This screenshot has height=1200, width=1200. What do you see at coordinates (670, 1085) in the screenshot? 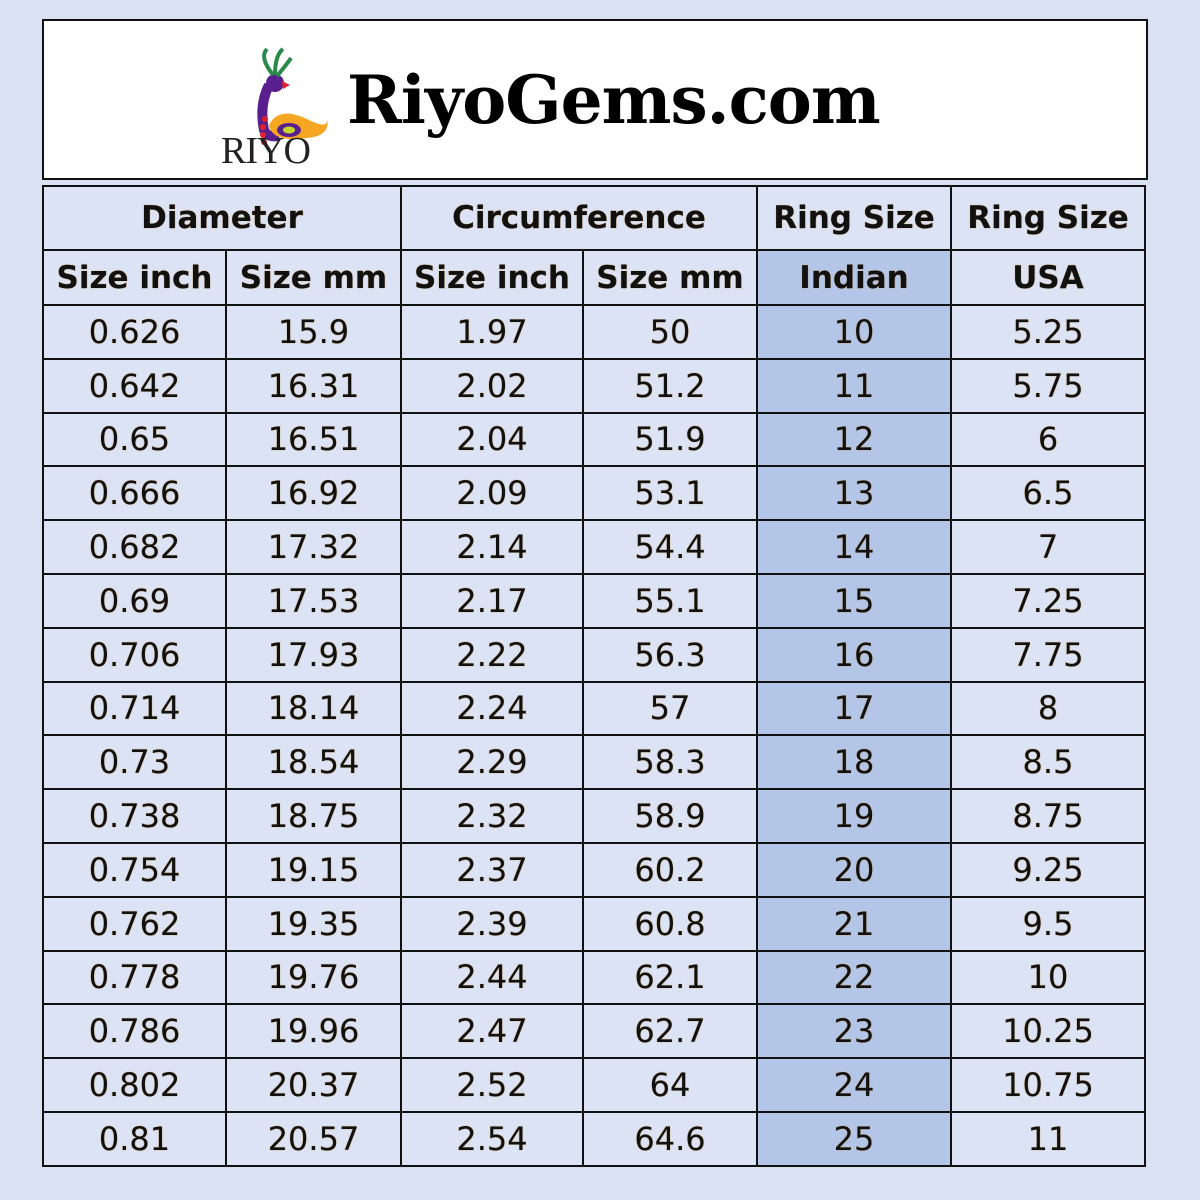
I see `cell-circumference-mm: 64` at bounding box center [670, 1085].